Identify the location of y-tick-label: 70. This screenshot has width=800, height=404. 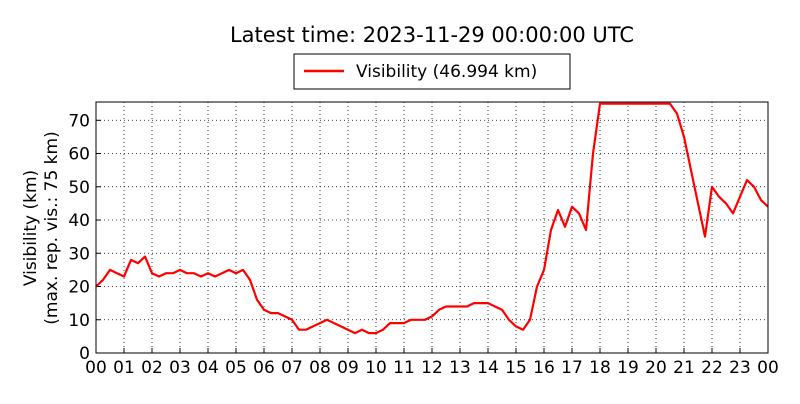
(79, 121).